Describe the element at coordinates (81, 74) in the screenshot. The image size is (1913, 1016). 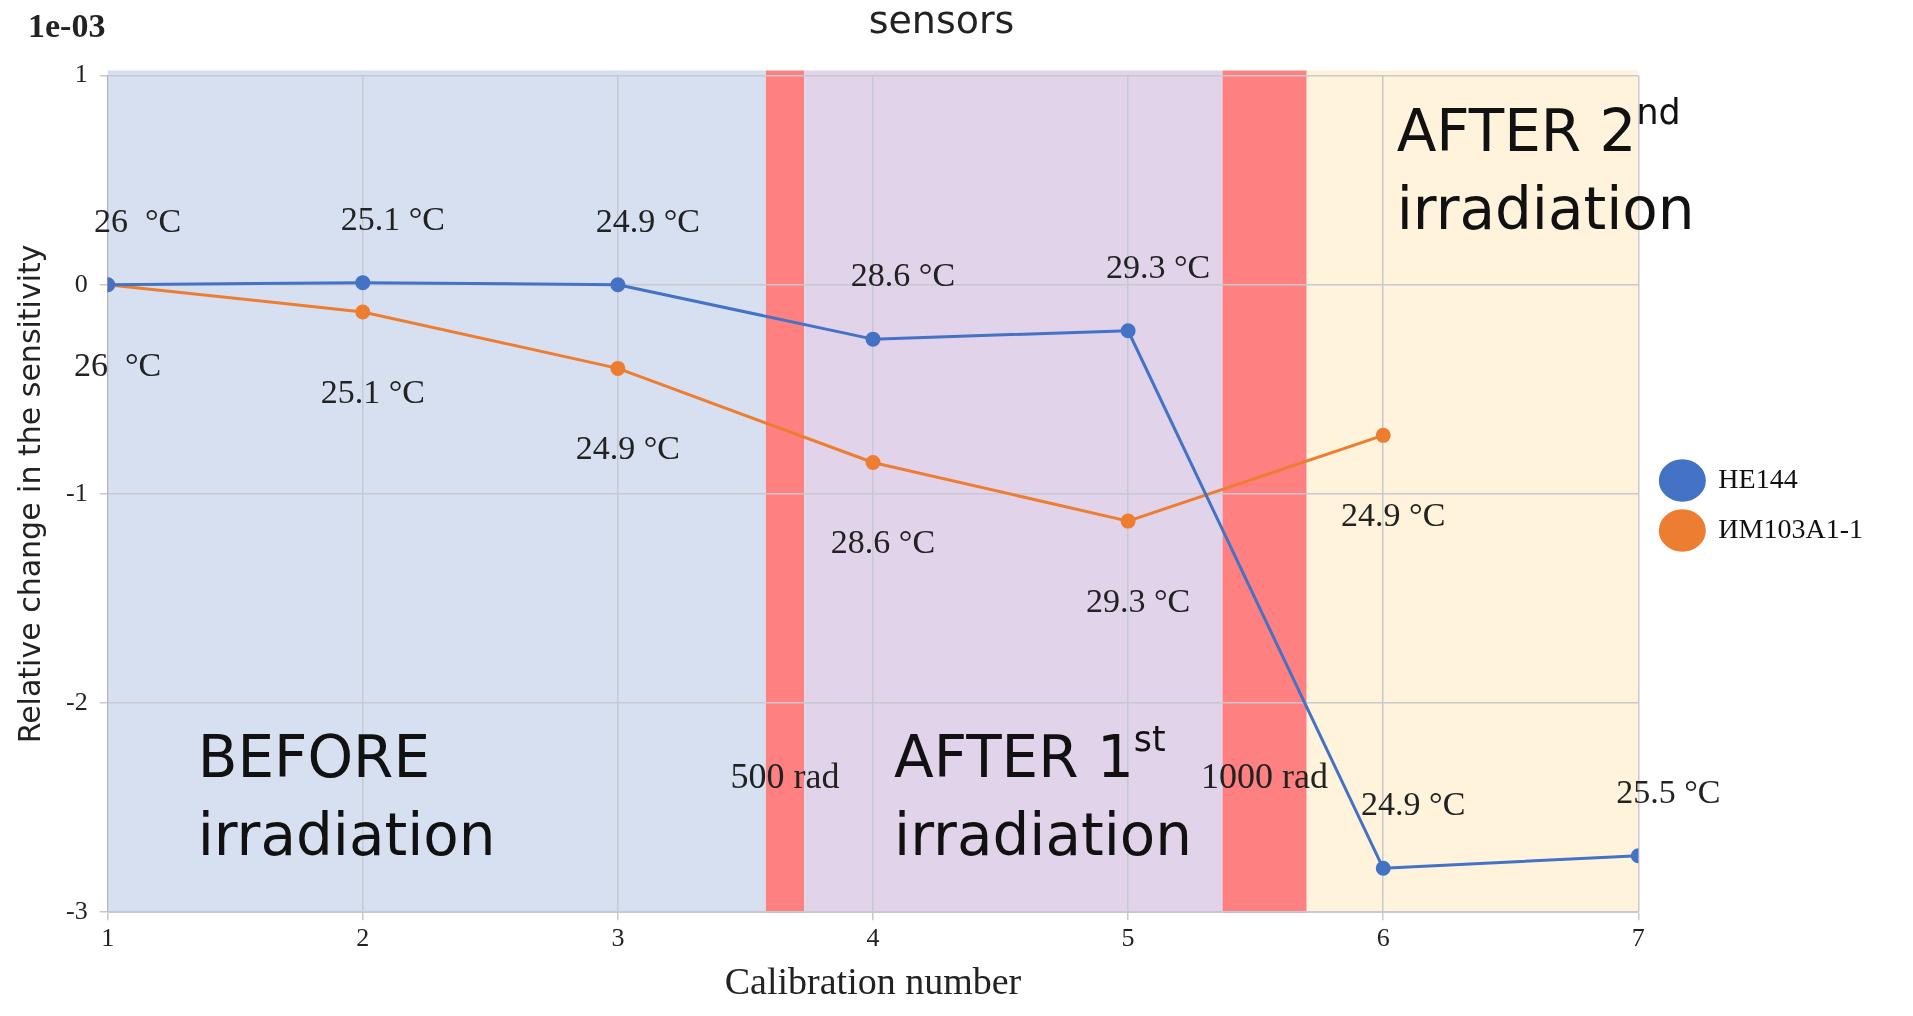
I see `y-tick-label: 1` at that location.